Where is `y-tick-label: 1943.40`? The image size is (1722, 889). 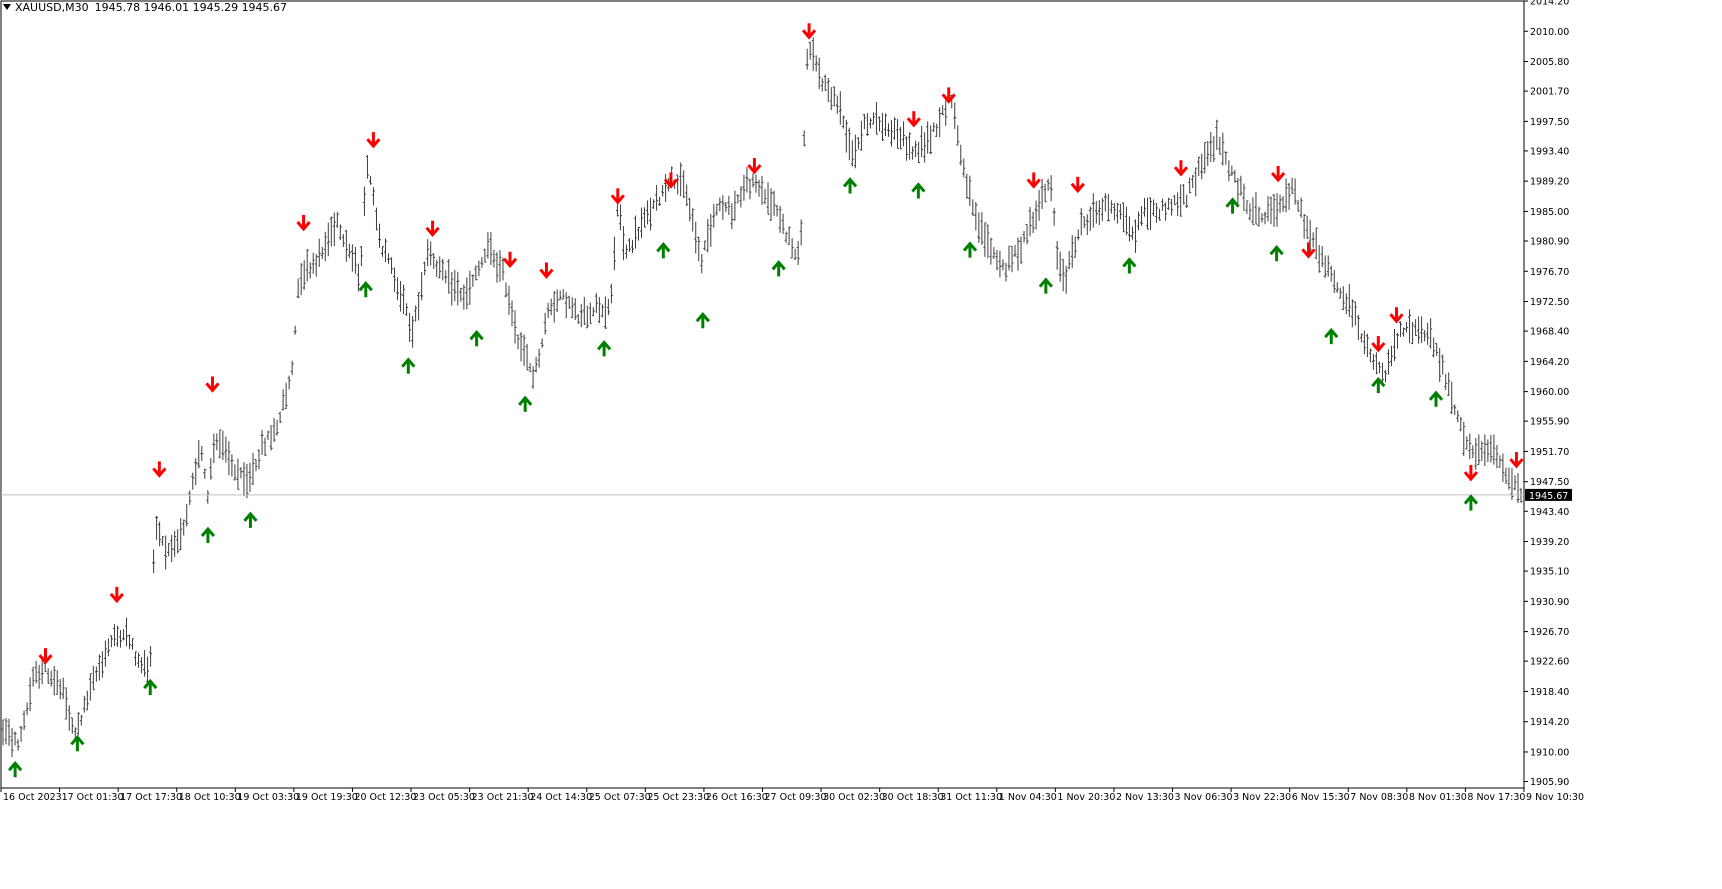 y-tick-label: 1943.40 is located at coordinates (1549, 512).